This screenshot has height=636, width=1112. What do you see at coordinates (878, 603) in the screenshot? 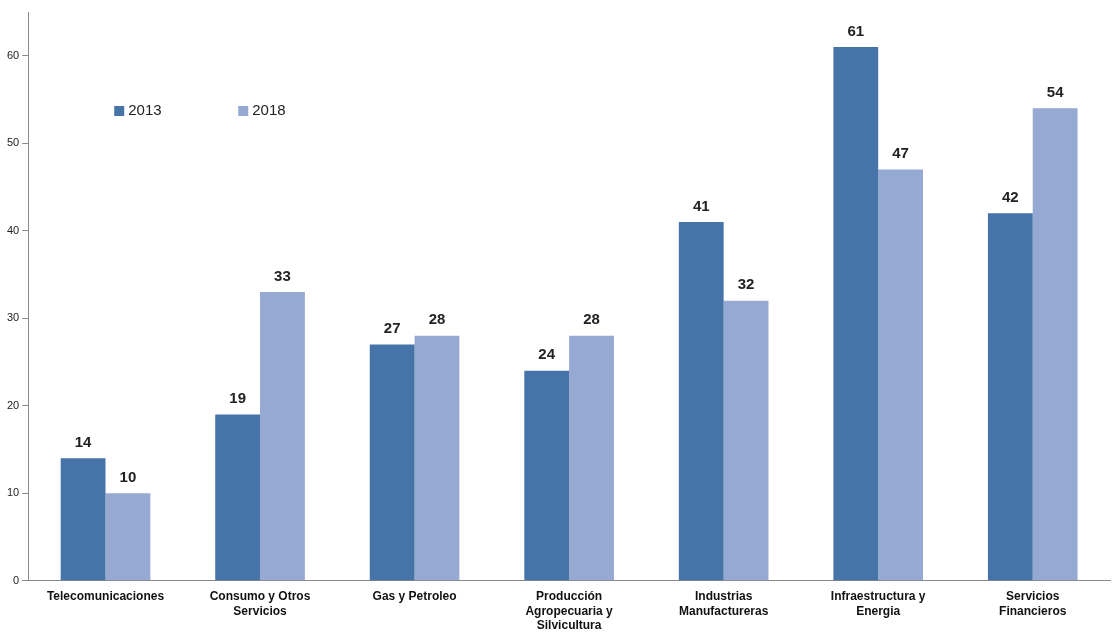
I see `x-tick-label: Infraestructura y Energia` at bounding box center [878, 603].